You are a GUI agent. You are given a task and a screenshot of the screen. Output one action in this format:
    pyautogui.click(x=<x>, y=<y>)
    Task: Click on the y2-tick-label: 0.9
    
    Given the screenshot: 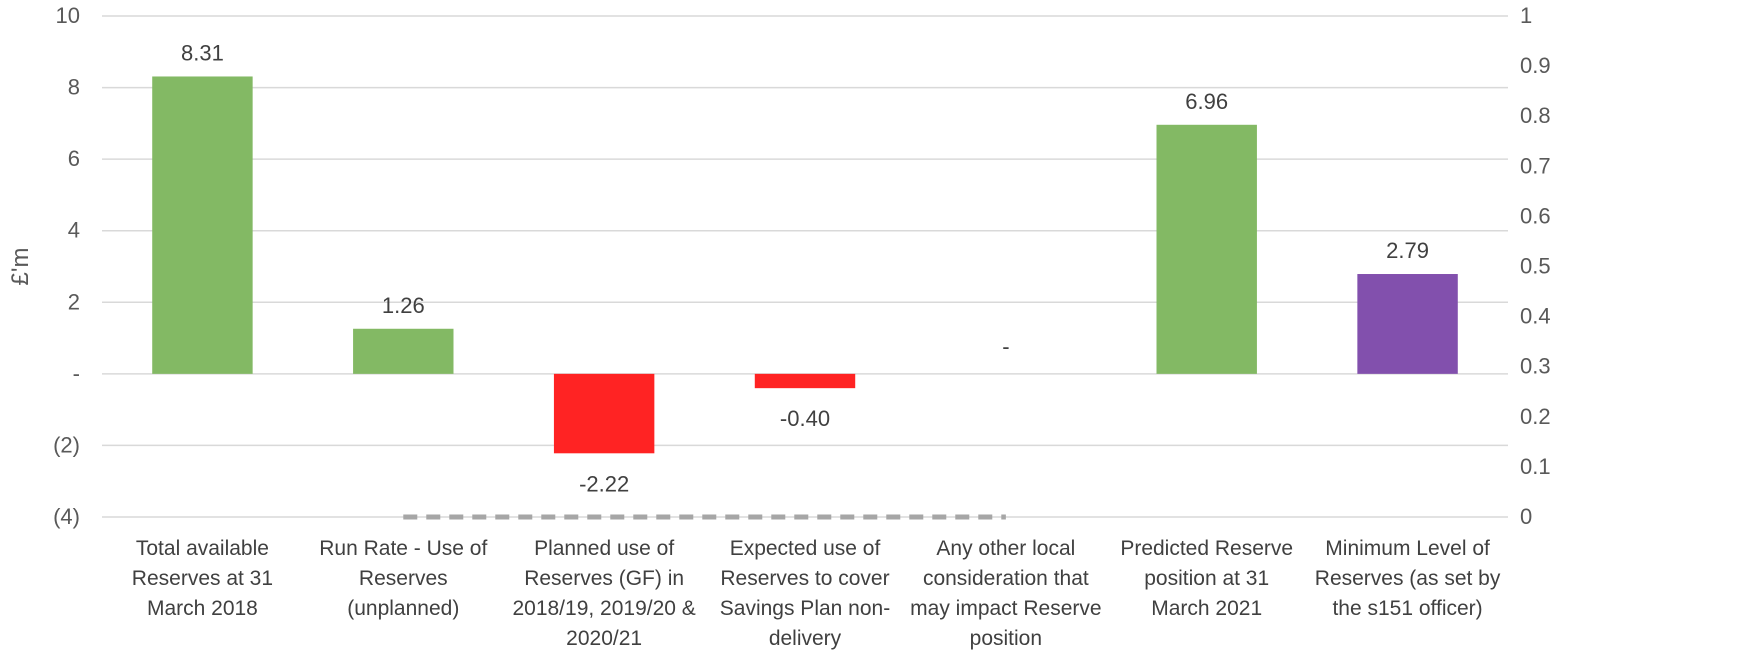 What is the action you would take?
    pyautogui.click(x=1535, y=65)
    